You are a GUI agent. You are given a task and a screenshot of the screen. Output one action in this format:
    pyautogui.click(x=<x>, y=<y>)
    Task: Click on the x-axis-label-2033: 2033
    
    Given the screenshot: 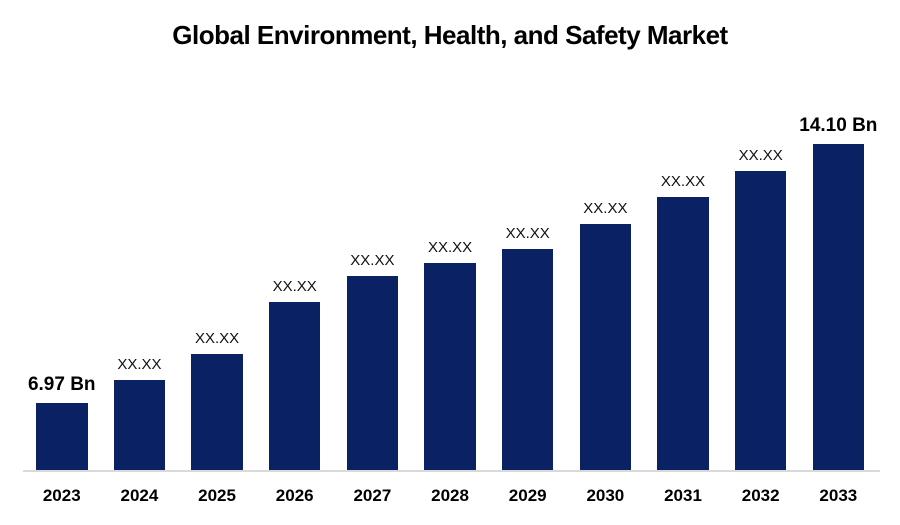 What is the action you would take?
    pyautogui.click(x=838, y=495)
    